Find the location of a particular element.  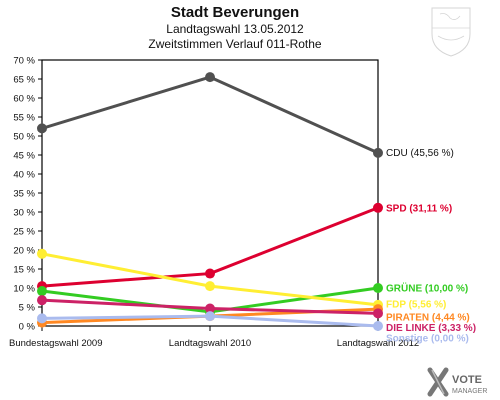

chart-subtitle: Landtagswahl 13.05.2012 is located at coordinates (235, 29).